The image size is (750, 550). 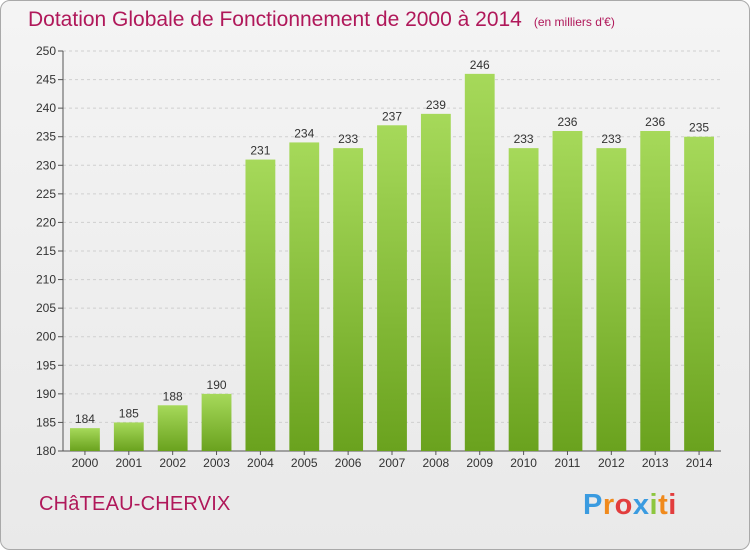 I want to click on logo-letter: r, so click(x=608, y=505).